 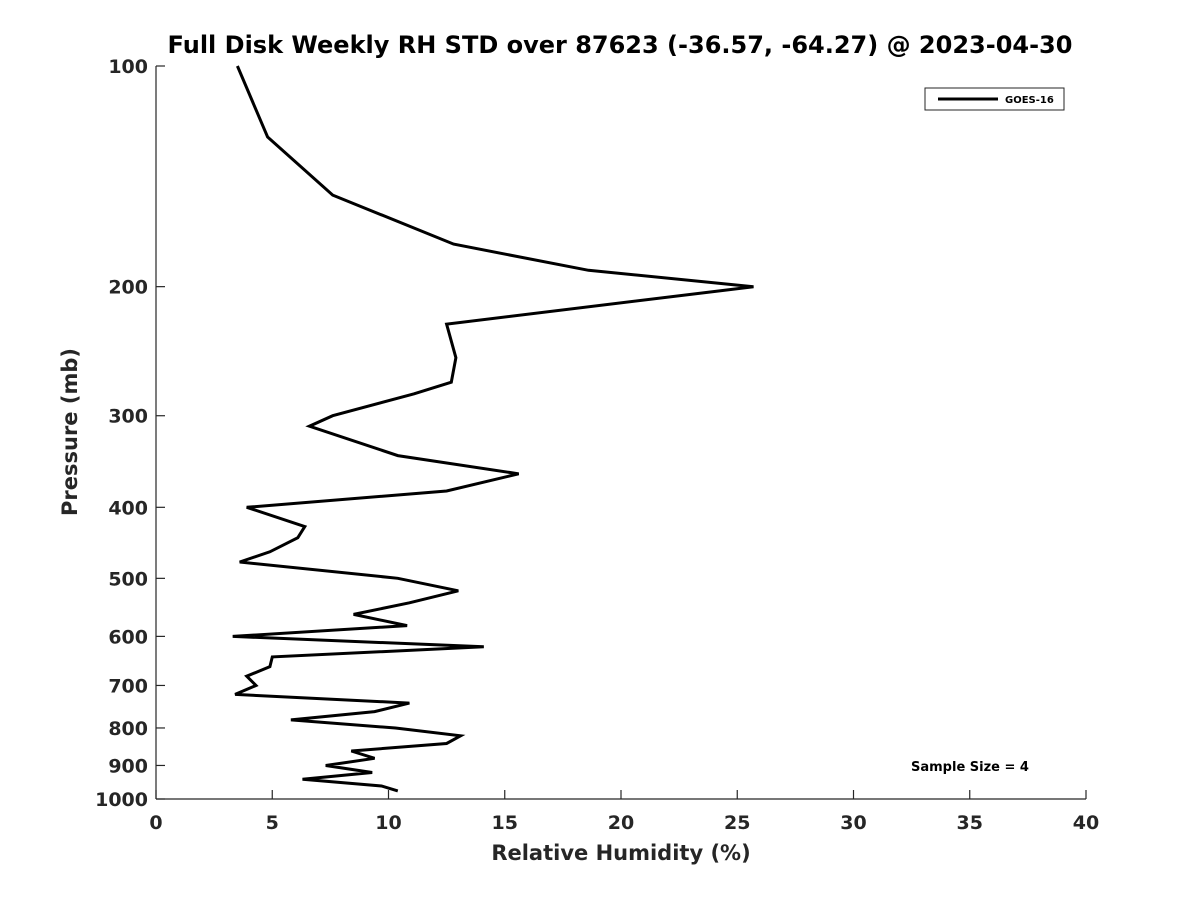 I want to click on x-tick-label: 5, so click(x=272, y=823).